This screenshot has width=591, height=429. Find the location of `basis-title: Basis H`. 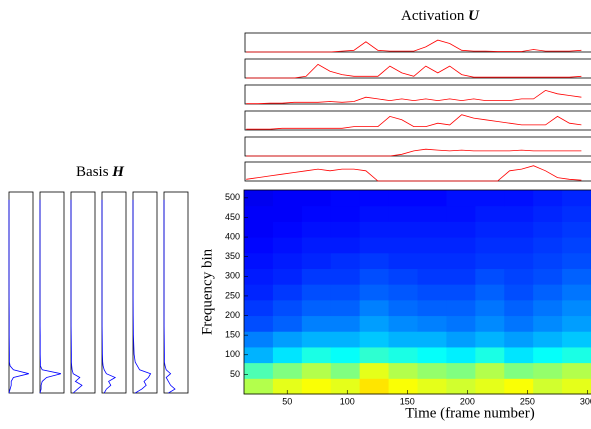

basis-title: Basis H is located at coordinates (100, 172).